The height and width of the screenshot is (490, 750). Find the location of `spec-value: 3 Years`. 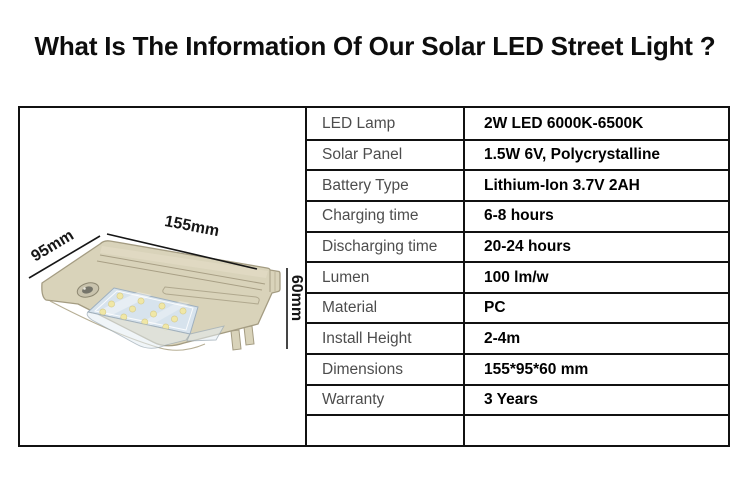

spec-value: 3 Years is located at coordinates (596, 399).